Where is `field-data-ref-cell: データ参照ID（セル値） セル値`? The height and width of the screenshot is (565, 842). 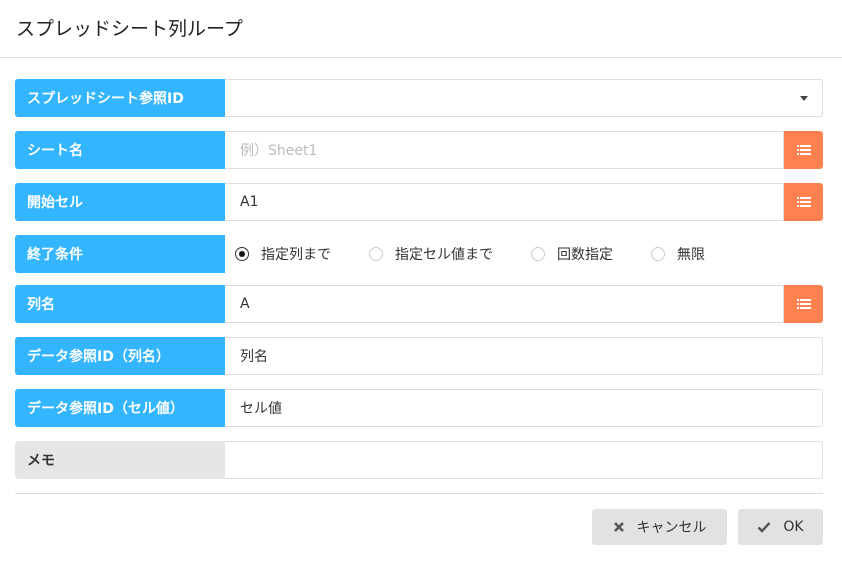
field-data-ref-cell: データ参照ID（セル値） セル値 is located at coordinates (419, 408).